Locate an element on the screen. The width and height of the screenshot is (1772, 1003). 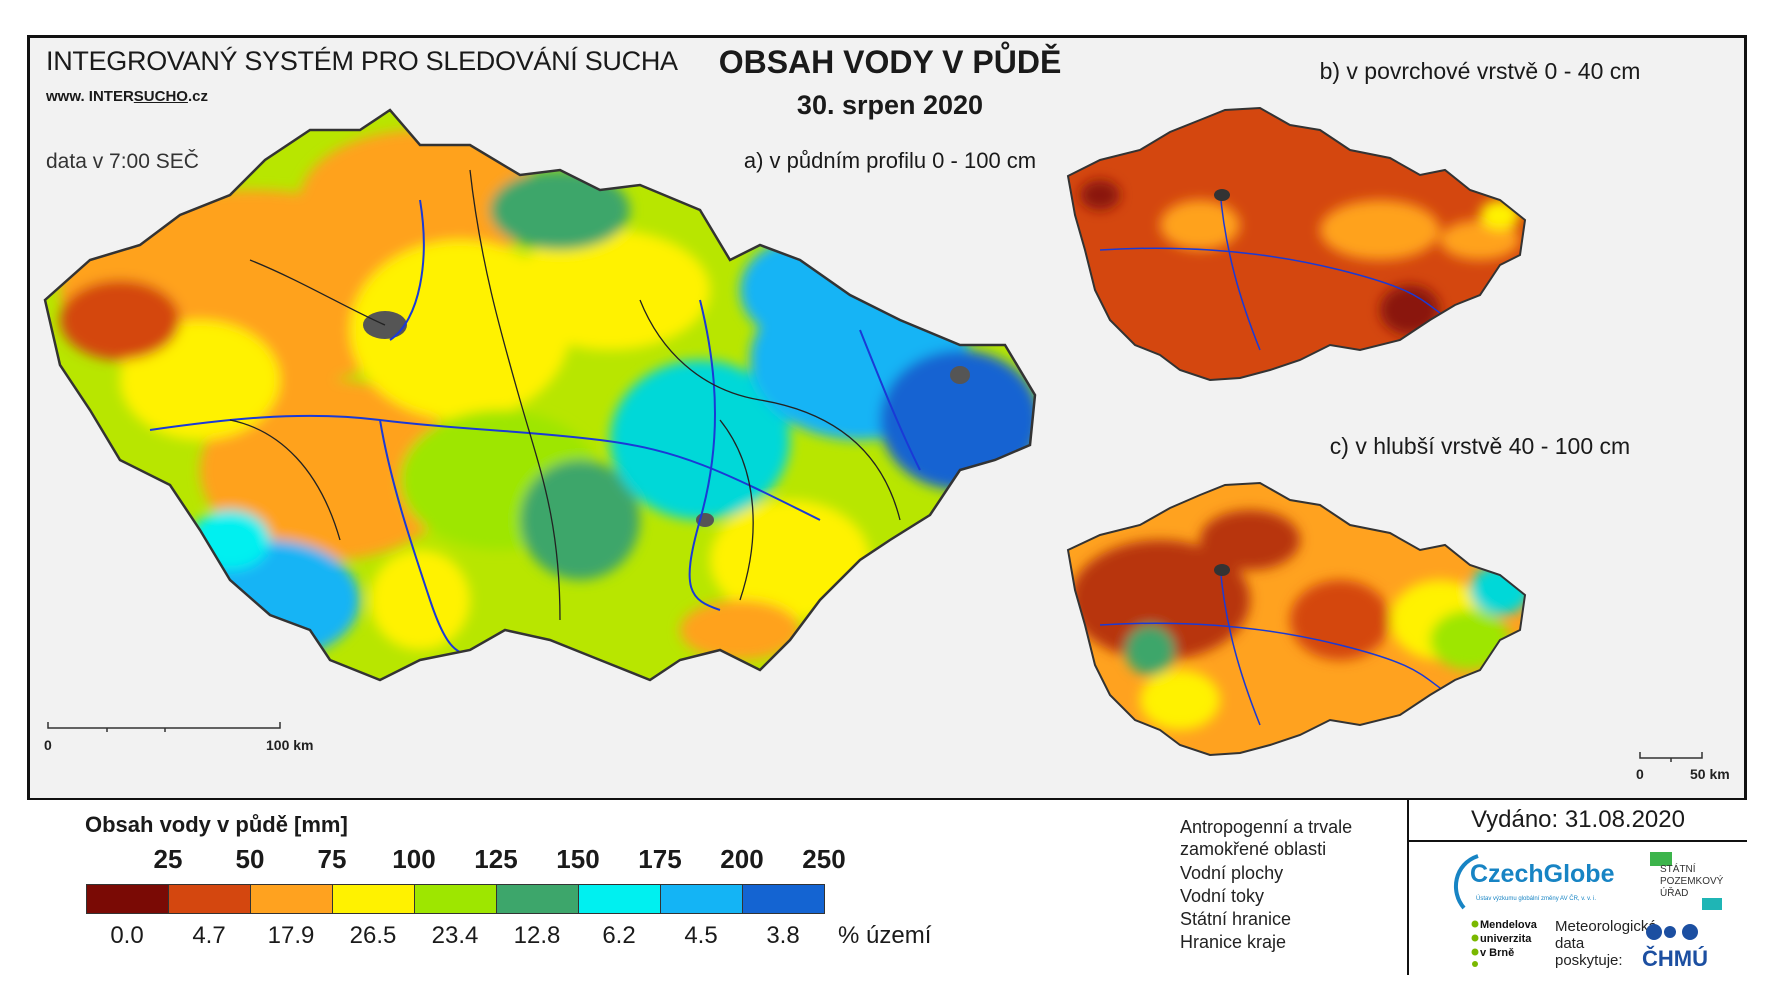
spu-line: STÁTNÍ is located at coordinates (1678, 869).